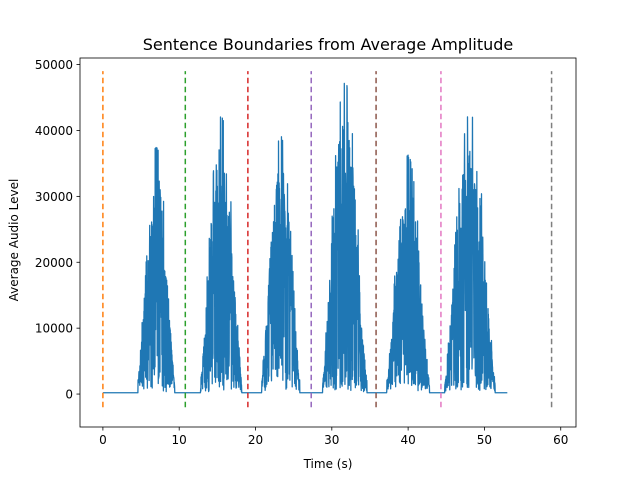 The height and width of the screenshot is (484, 640). What do you see at coordinates (54, 197) in the screenshot?
I see `y-tick-label: 30000` at bounding box center [54, 197].